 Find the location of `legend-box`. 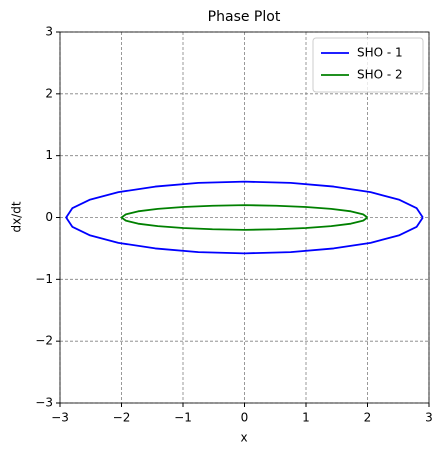

legend-box is located at coordinates (368, 65).